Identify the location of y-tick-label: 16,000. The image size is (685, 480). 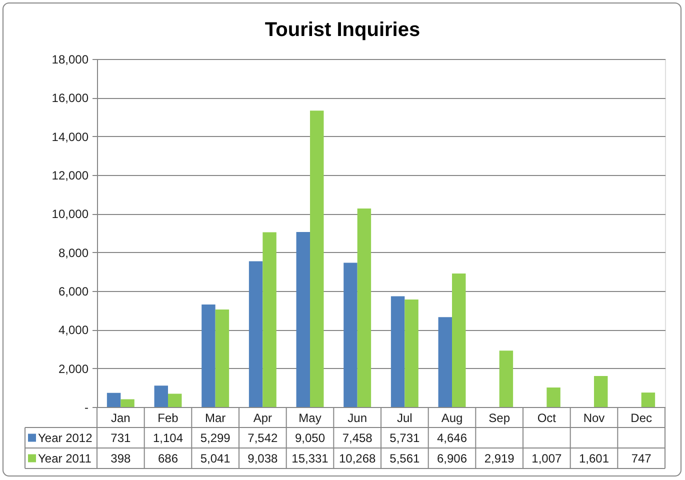
(70, 98).